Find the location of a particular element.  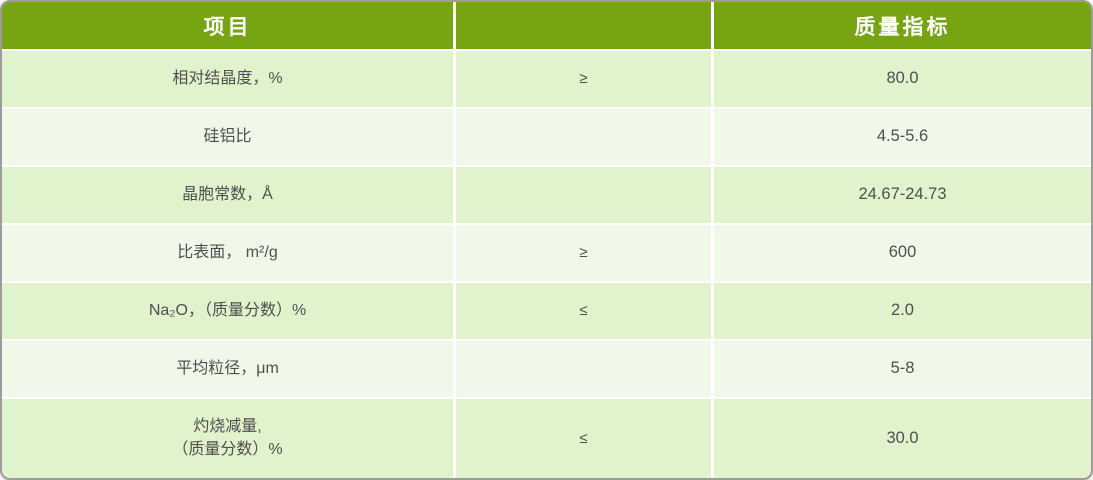

value-cell: 5-8 is located at coordinates (902, 368).